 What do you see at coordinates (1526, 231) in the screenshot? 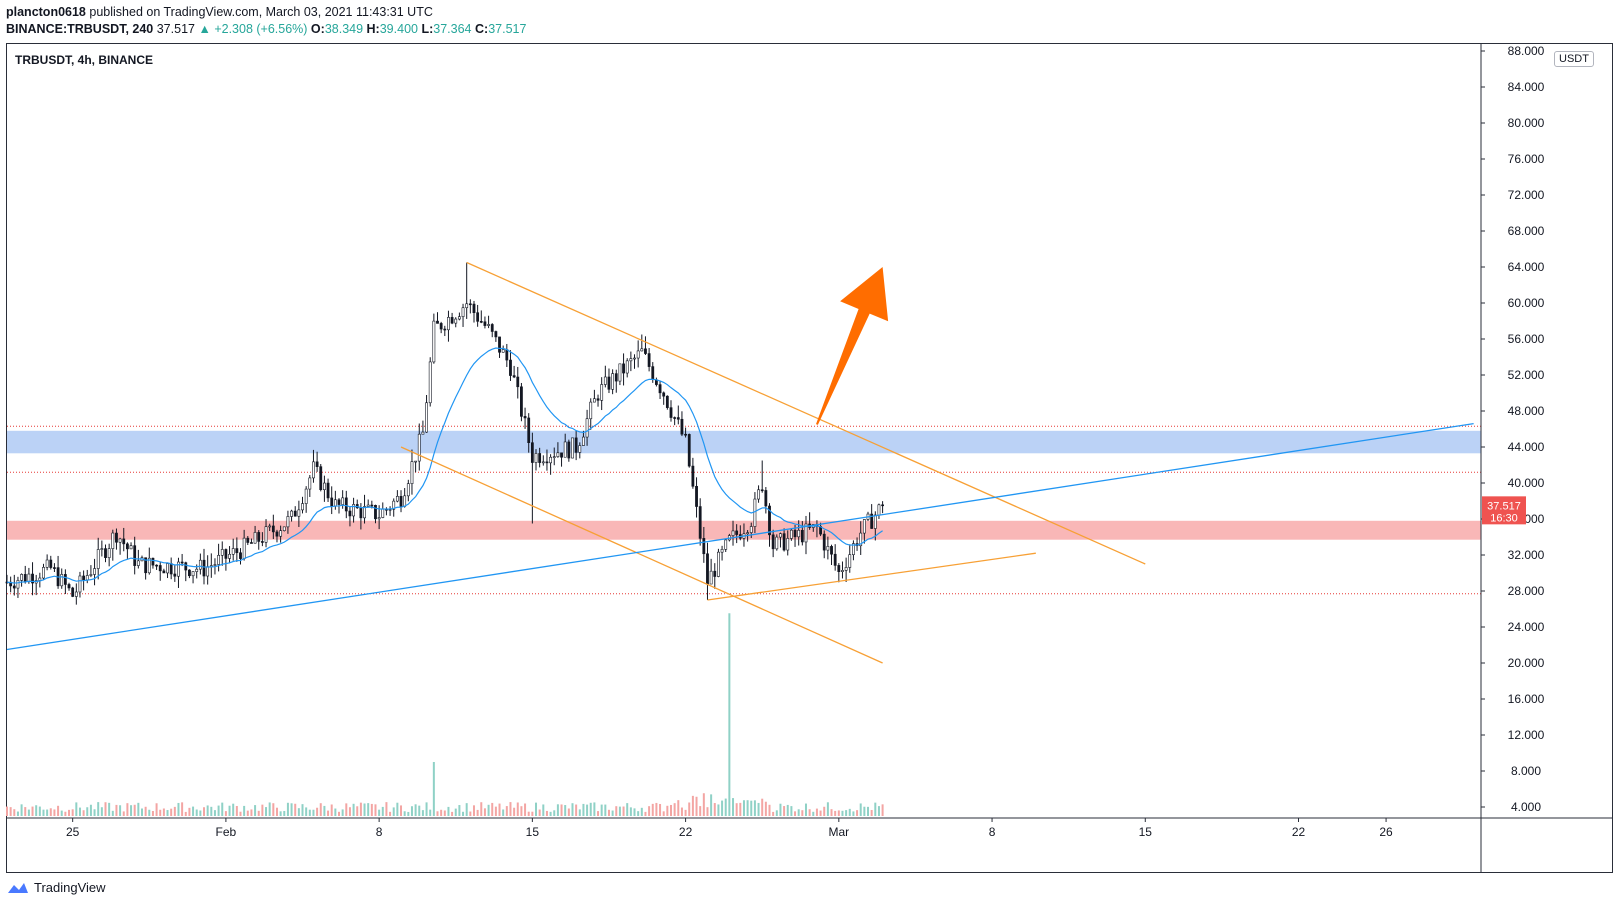
I see `price-tick-label: 68.000` at bounding box center [1526, 231].